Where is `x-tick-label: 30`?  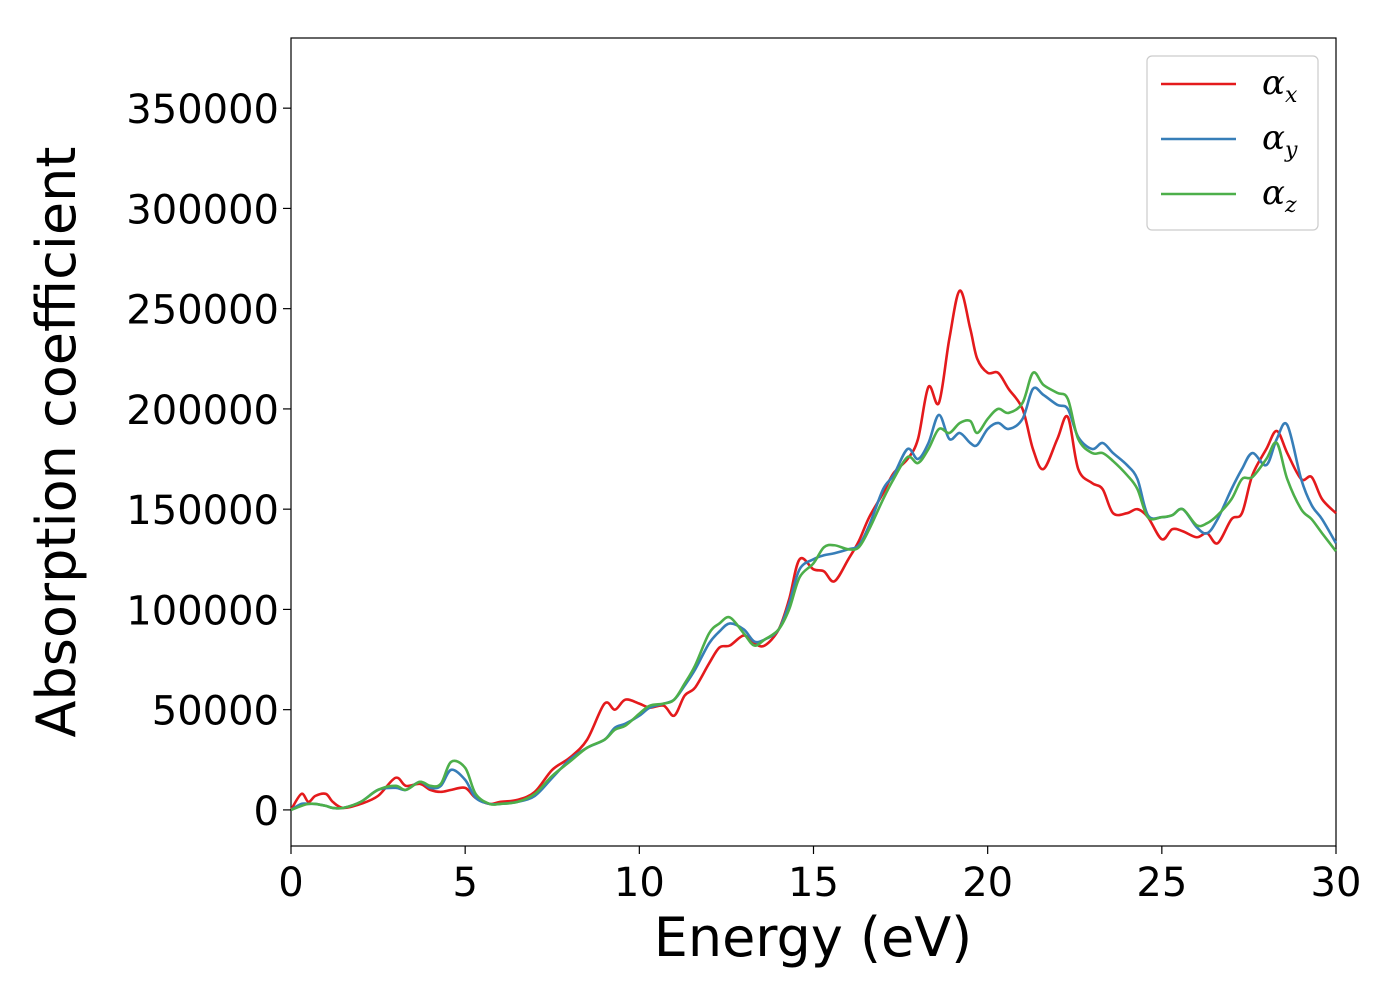
x-tick-label: 30 is located at coordinates (1336, 883).